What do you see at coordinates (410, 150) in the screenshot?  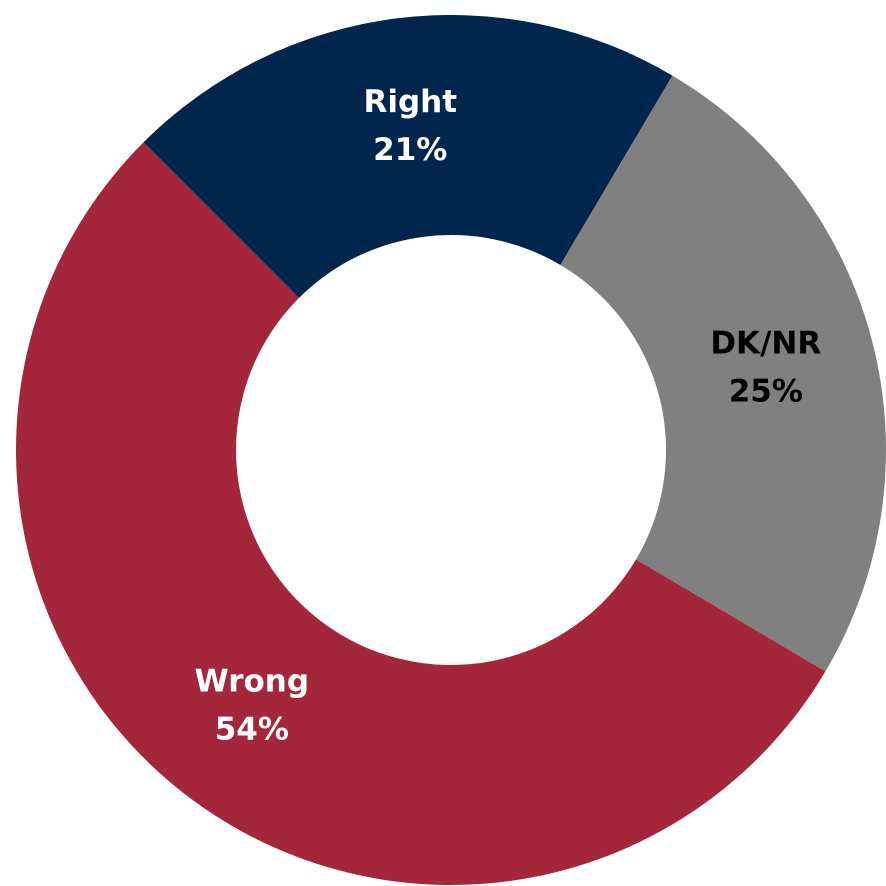 I see `segment-value-label: 21%` at bounding box center [410, 150].